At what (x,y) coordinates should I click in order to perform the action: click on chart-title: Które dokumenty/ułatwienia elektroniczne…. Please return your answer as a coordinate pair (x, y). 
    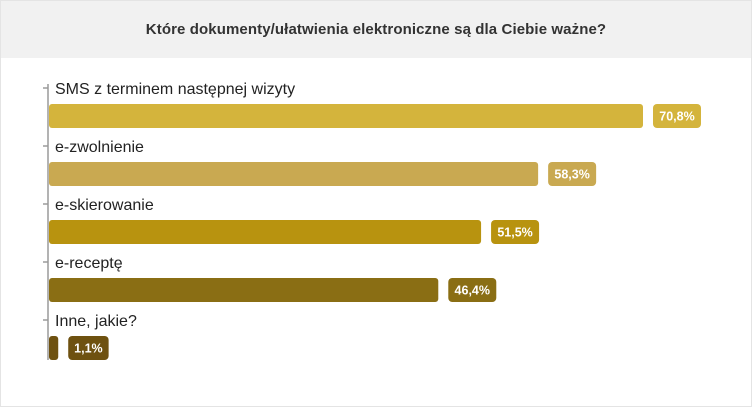
    Looking at the image, I should click on (376, 29).